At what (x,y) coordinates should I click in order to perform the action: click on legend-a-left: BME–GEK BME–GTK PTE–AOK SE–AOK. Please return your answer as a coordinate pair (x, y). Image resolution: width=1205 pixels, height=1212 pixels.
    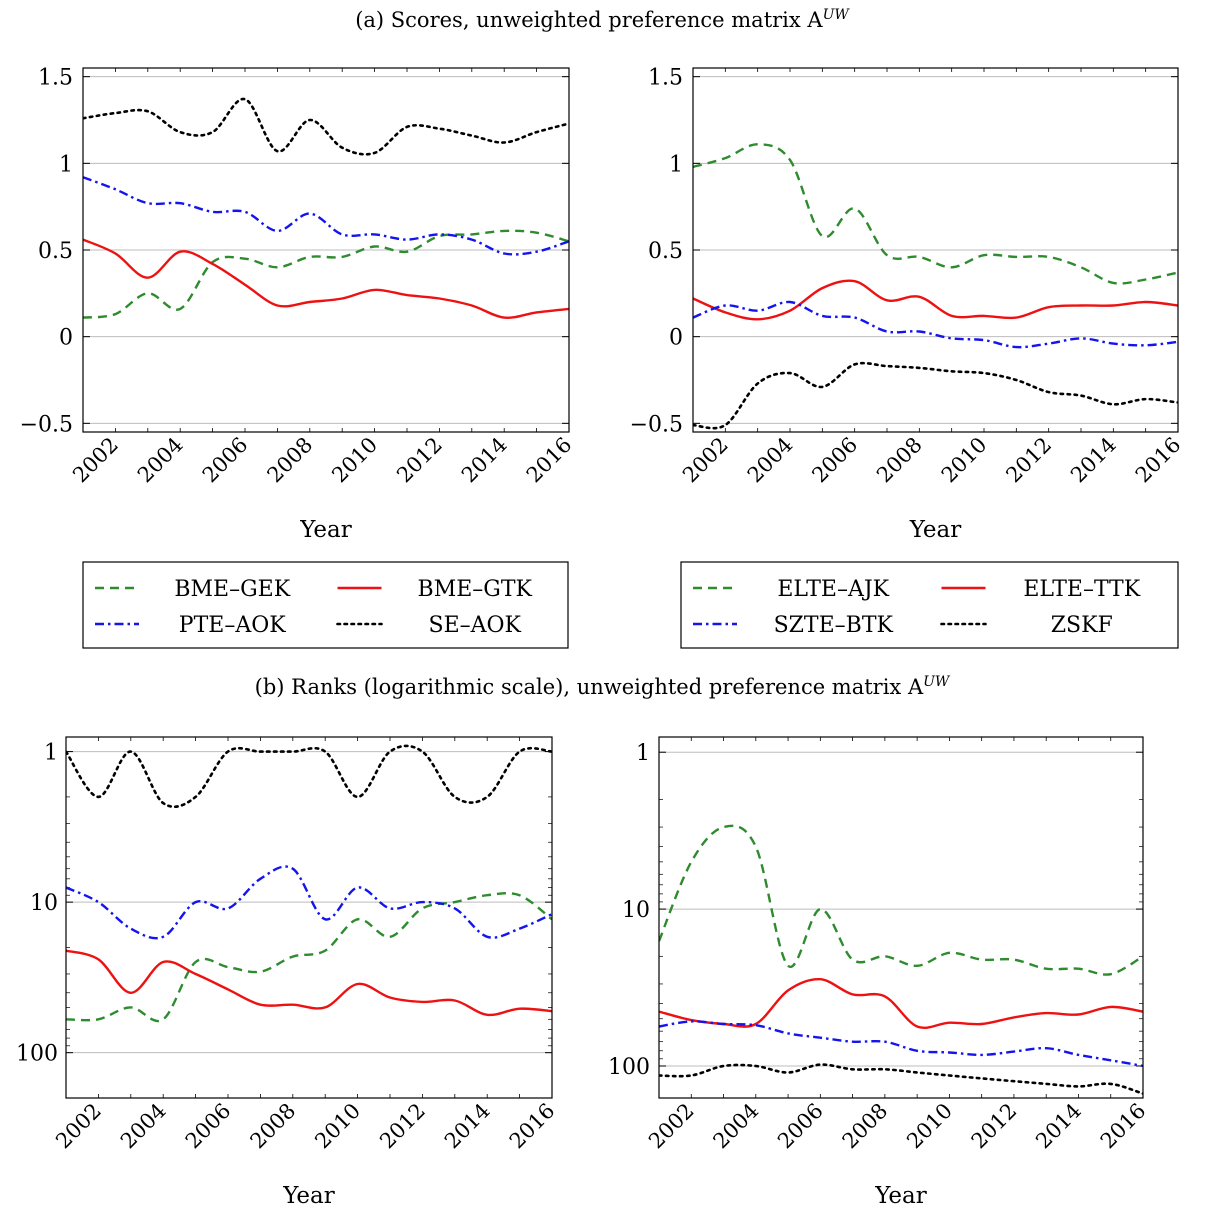
    Looking at the image, I should click on (325, 605).